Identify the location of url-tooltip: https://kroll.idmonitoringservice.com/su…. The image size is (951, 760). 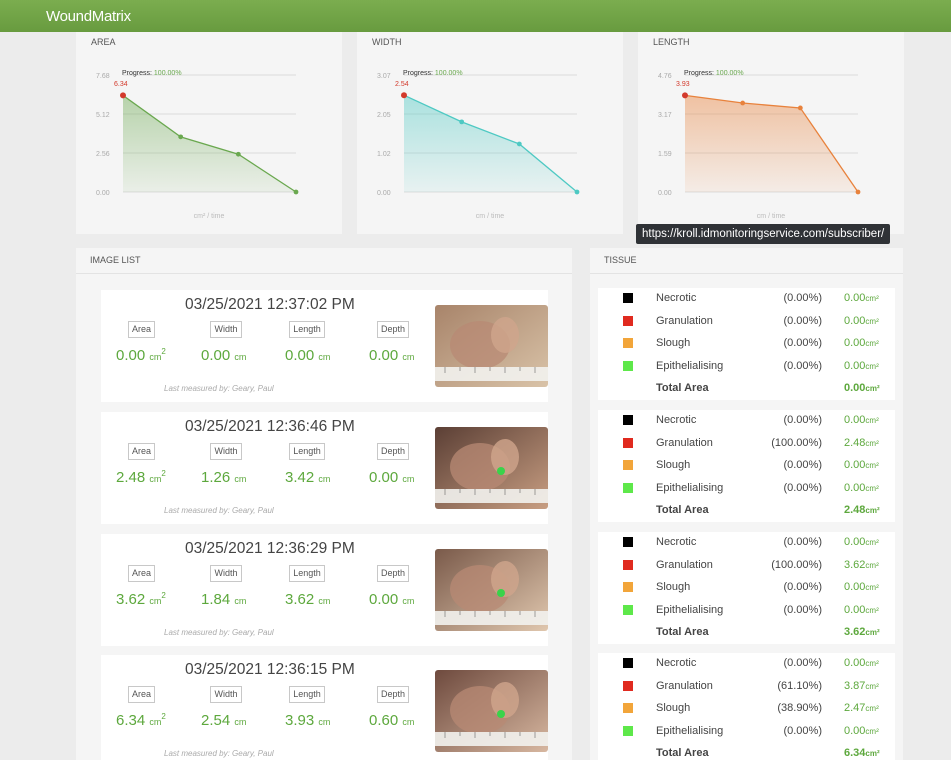
(763, 234).